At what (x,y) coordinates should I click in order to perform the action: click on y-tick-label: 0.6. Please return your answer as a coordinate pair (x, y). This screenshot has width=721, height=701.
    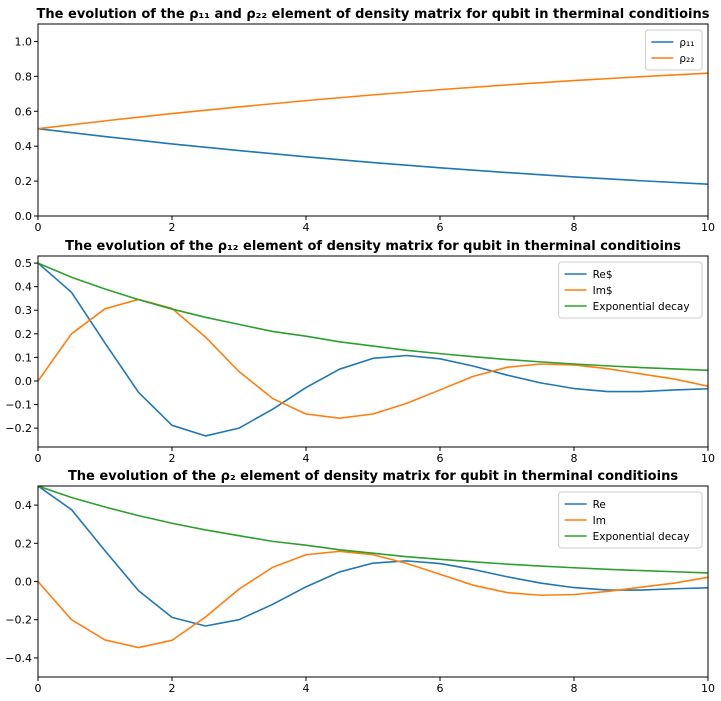
    Looking at the image, I should click on (24, 111).